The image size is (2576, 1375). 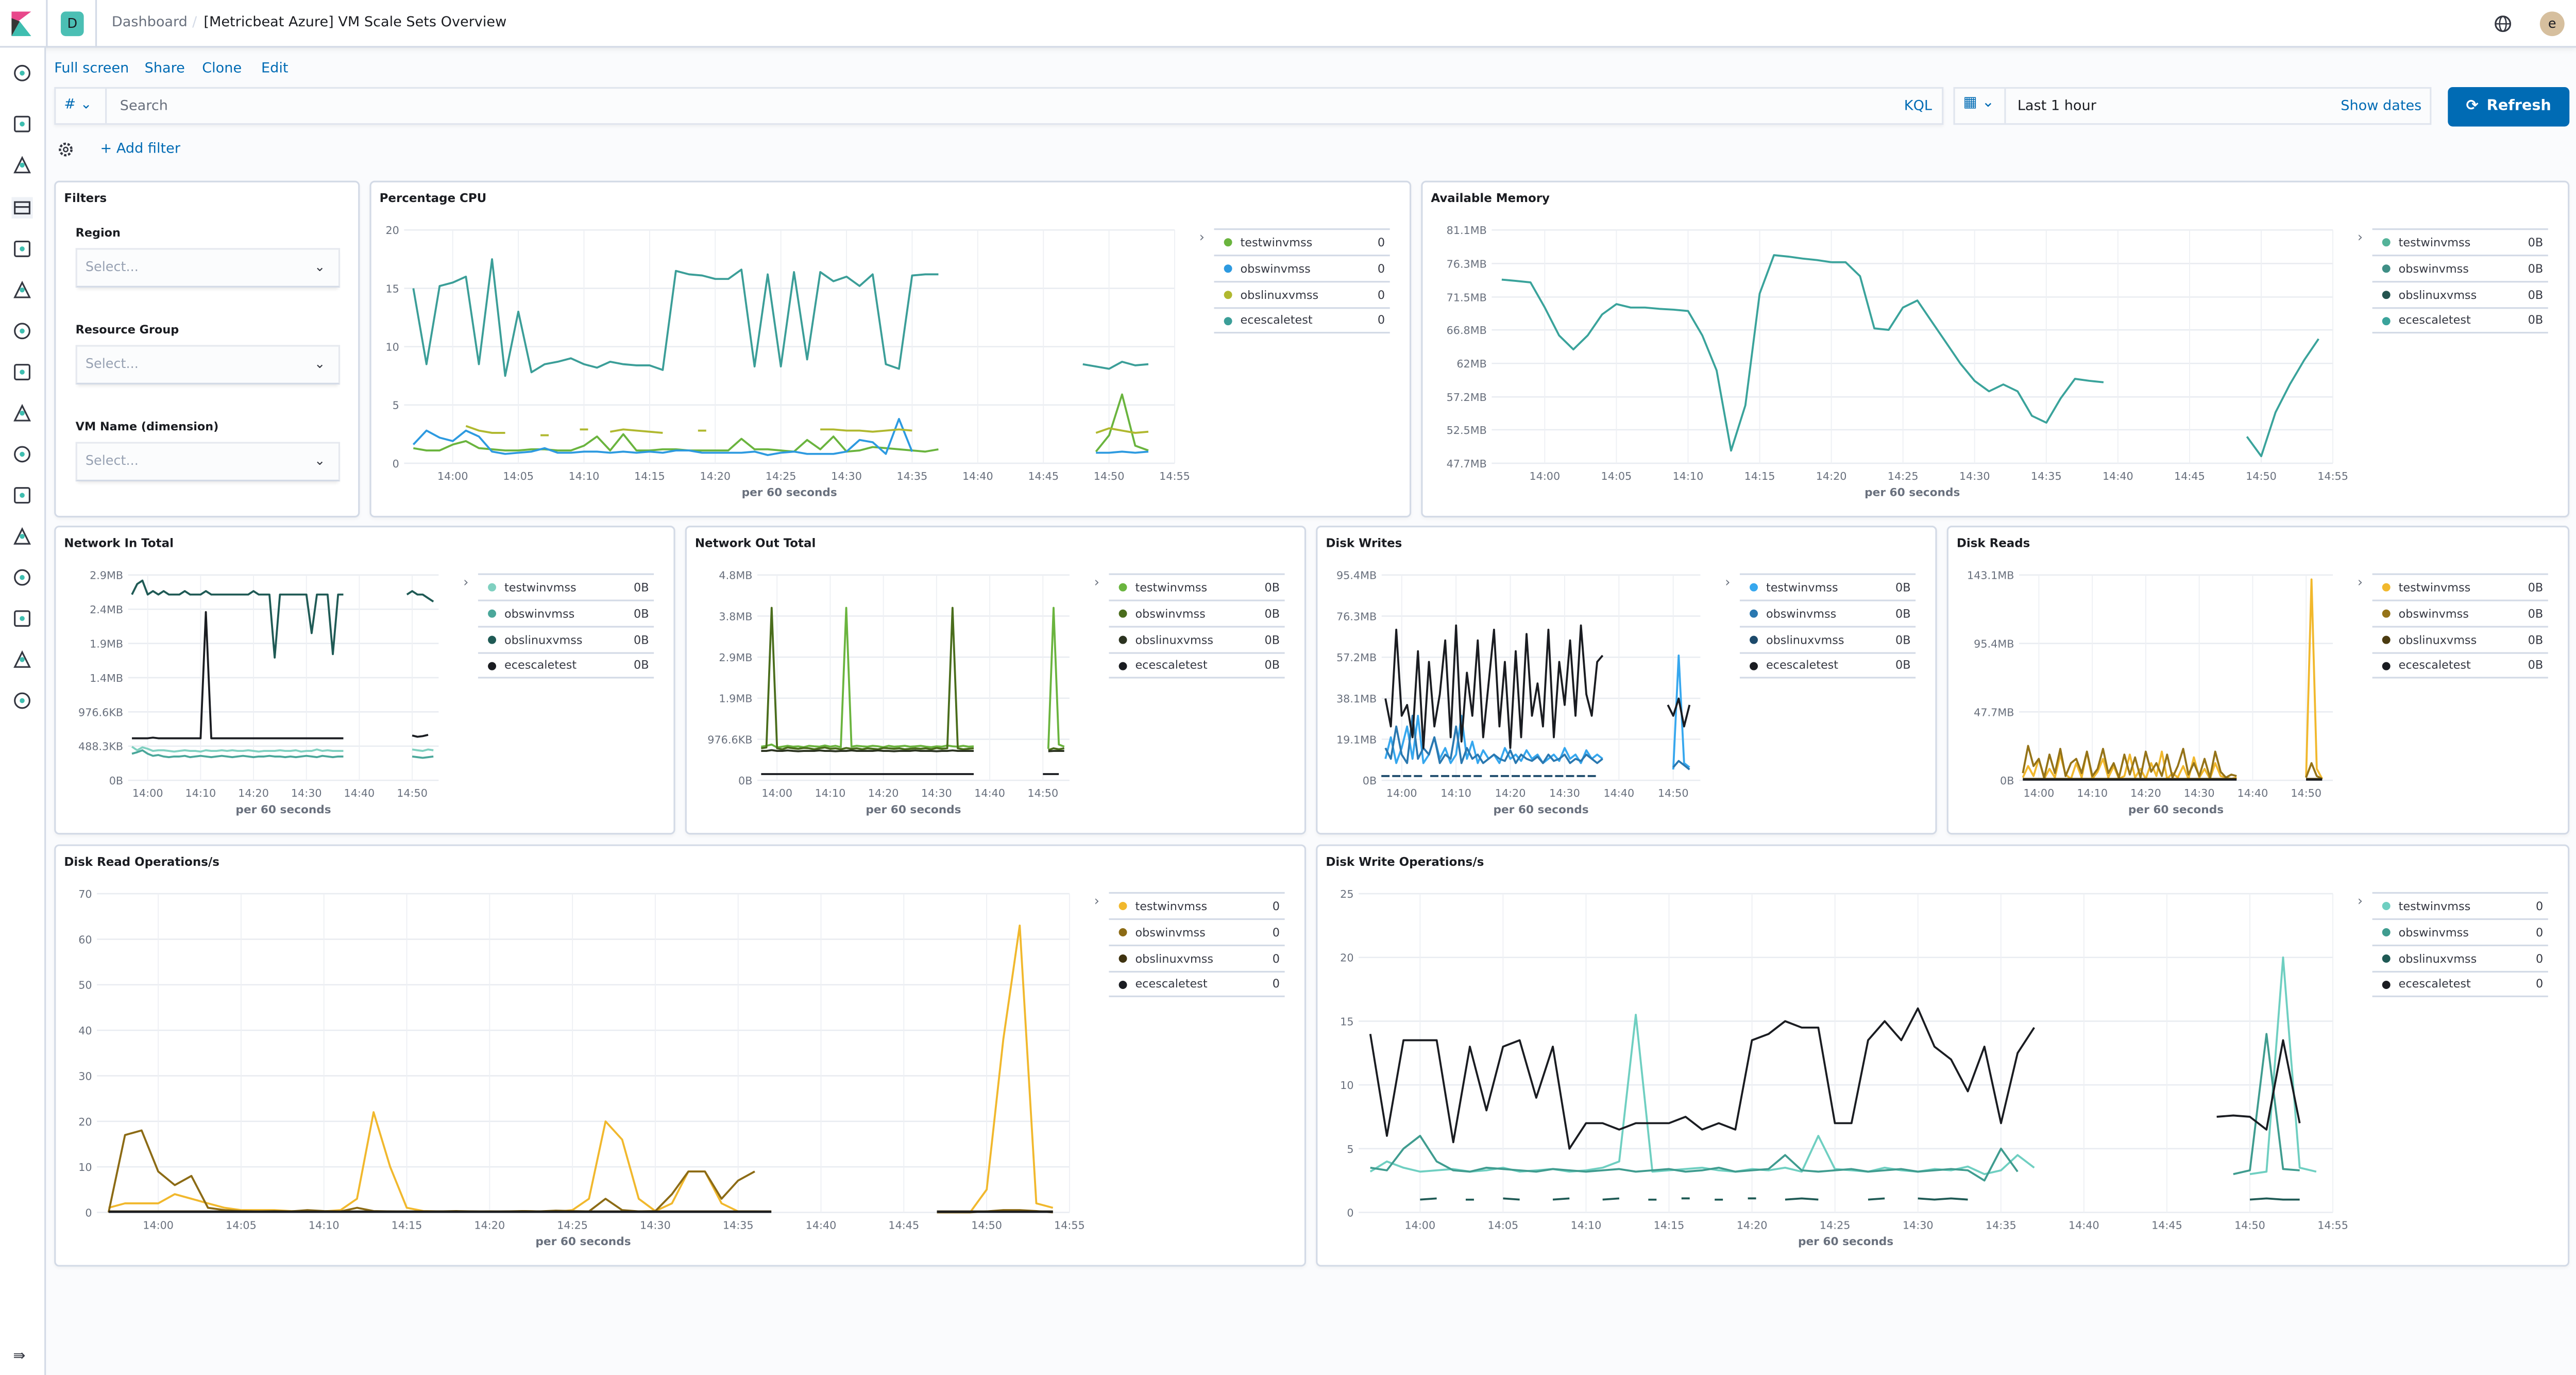 I want to click on vm-name-select: Select... ⌄, so click(x=208, y=461).